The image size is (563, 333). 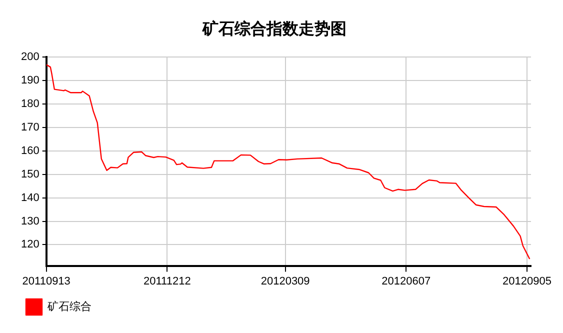 I want to click on x-tick-label: 20111212, so click(x=167, y=281).